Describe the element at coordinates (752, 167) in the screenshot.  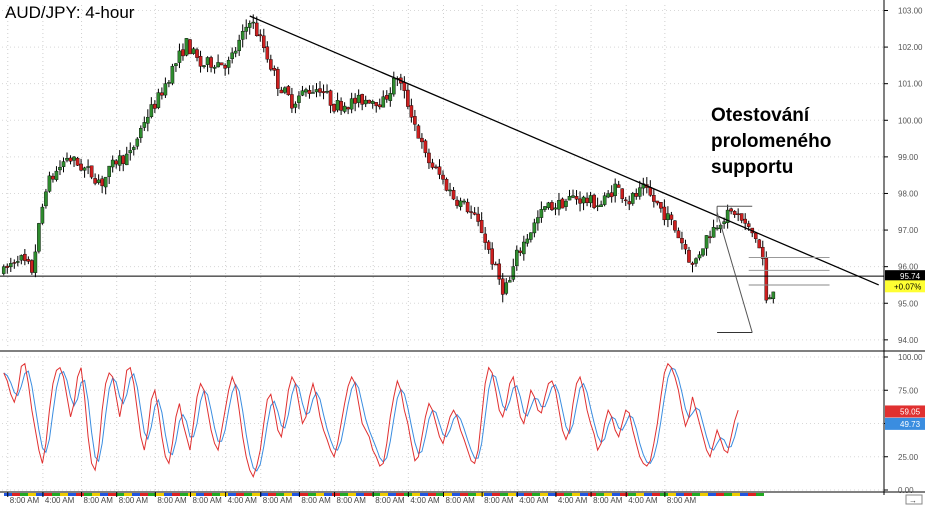
I see `annotation-line: supportu` at that location.